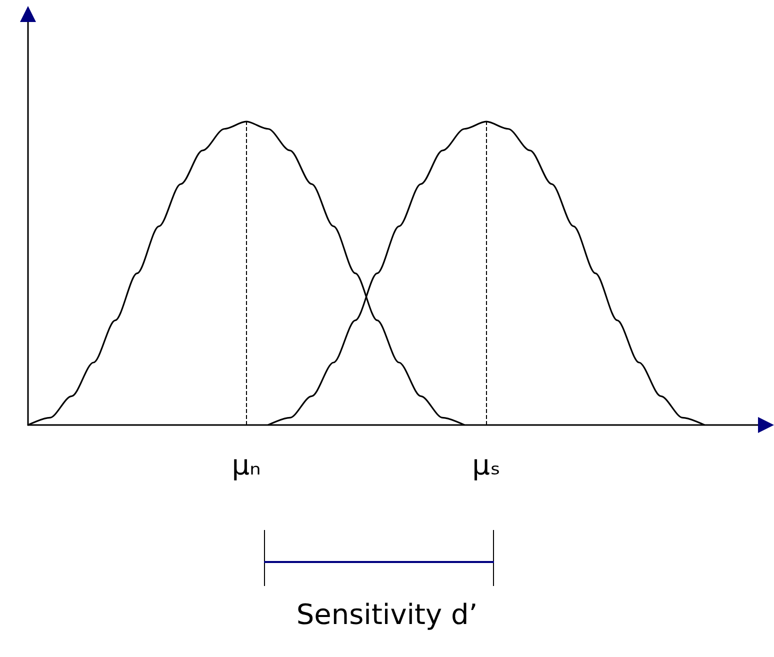  What do you see at coordinates (387, 614) in the screenshot?
I see `text: Sensitivity d’` at bounding box center [387, 614].